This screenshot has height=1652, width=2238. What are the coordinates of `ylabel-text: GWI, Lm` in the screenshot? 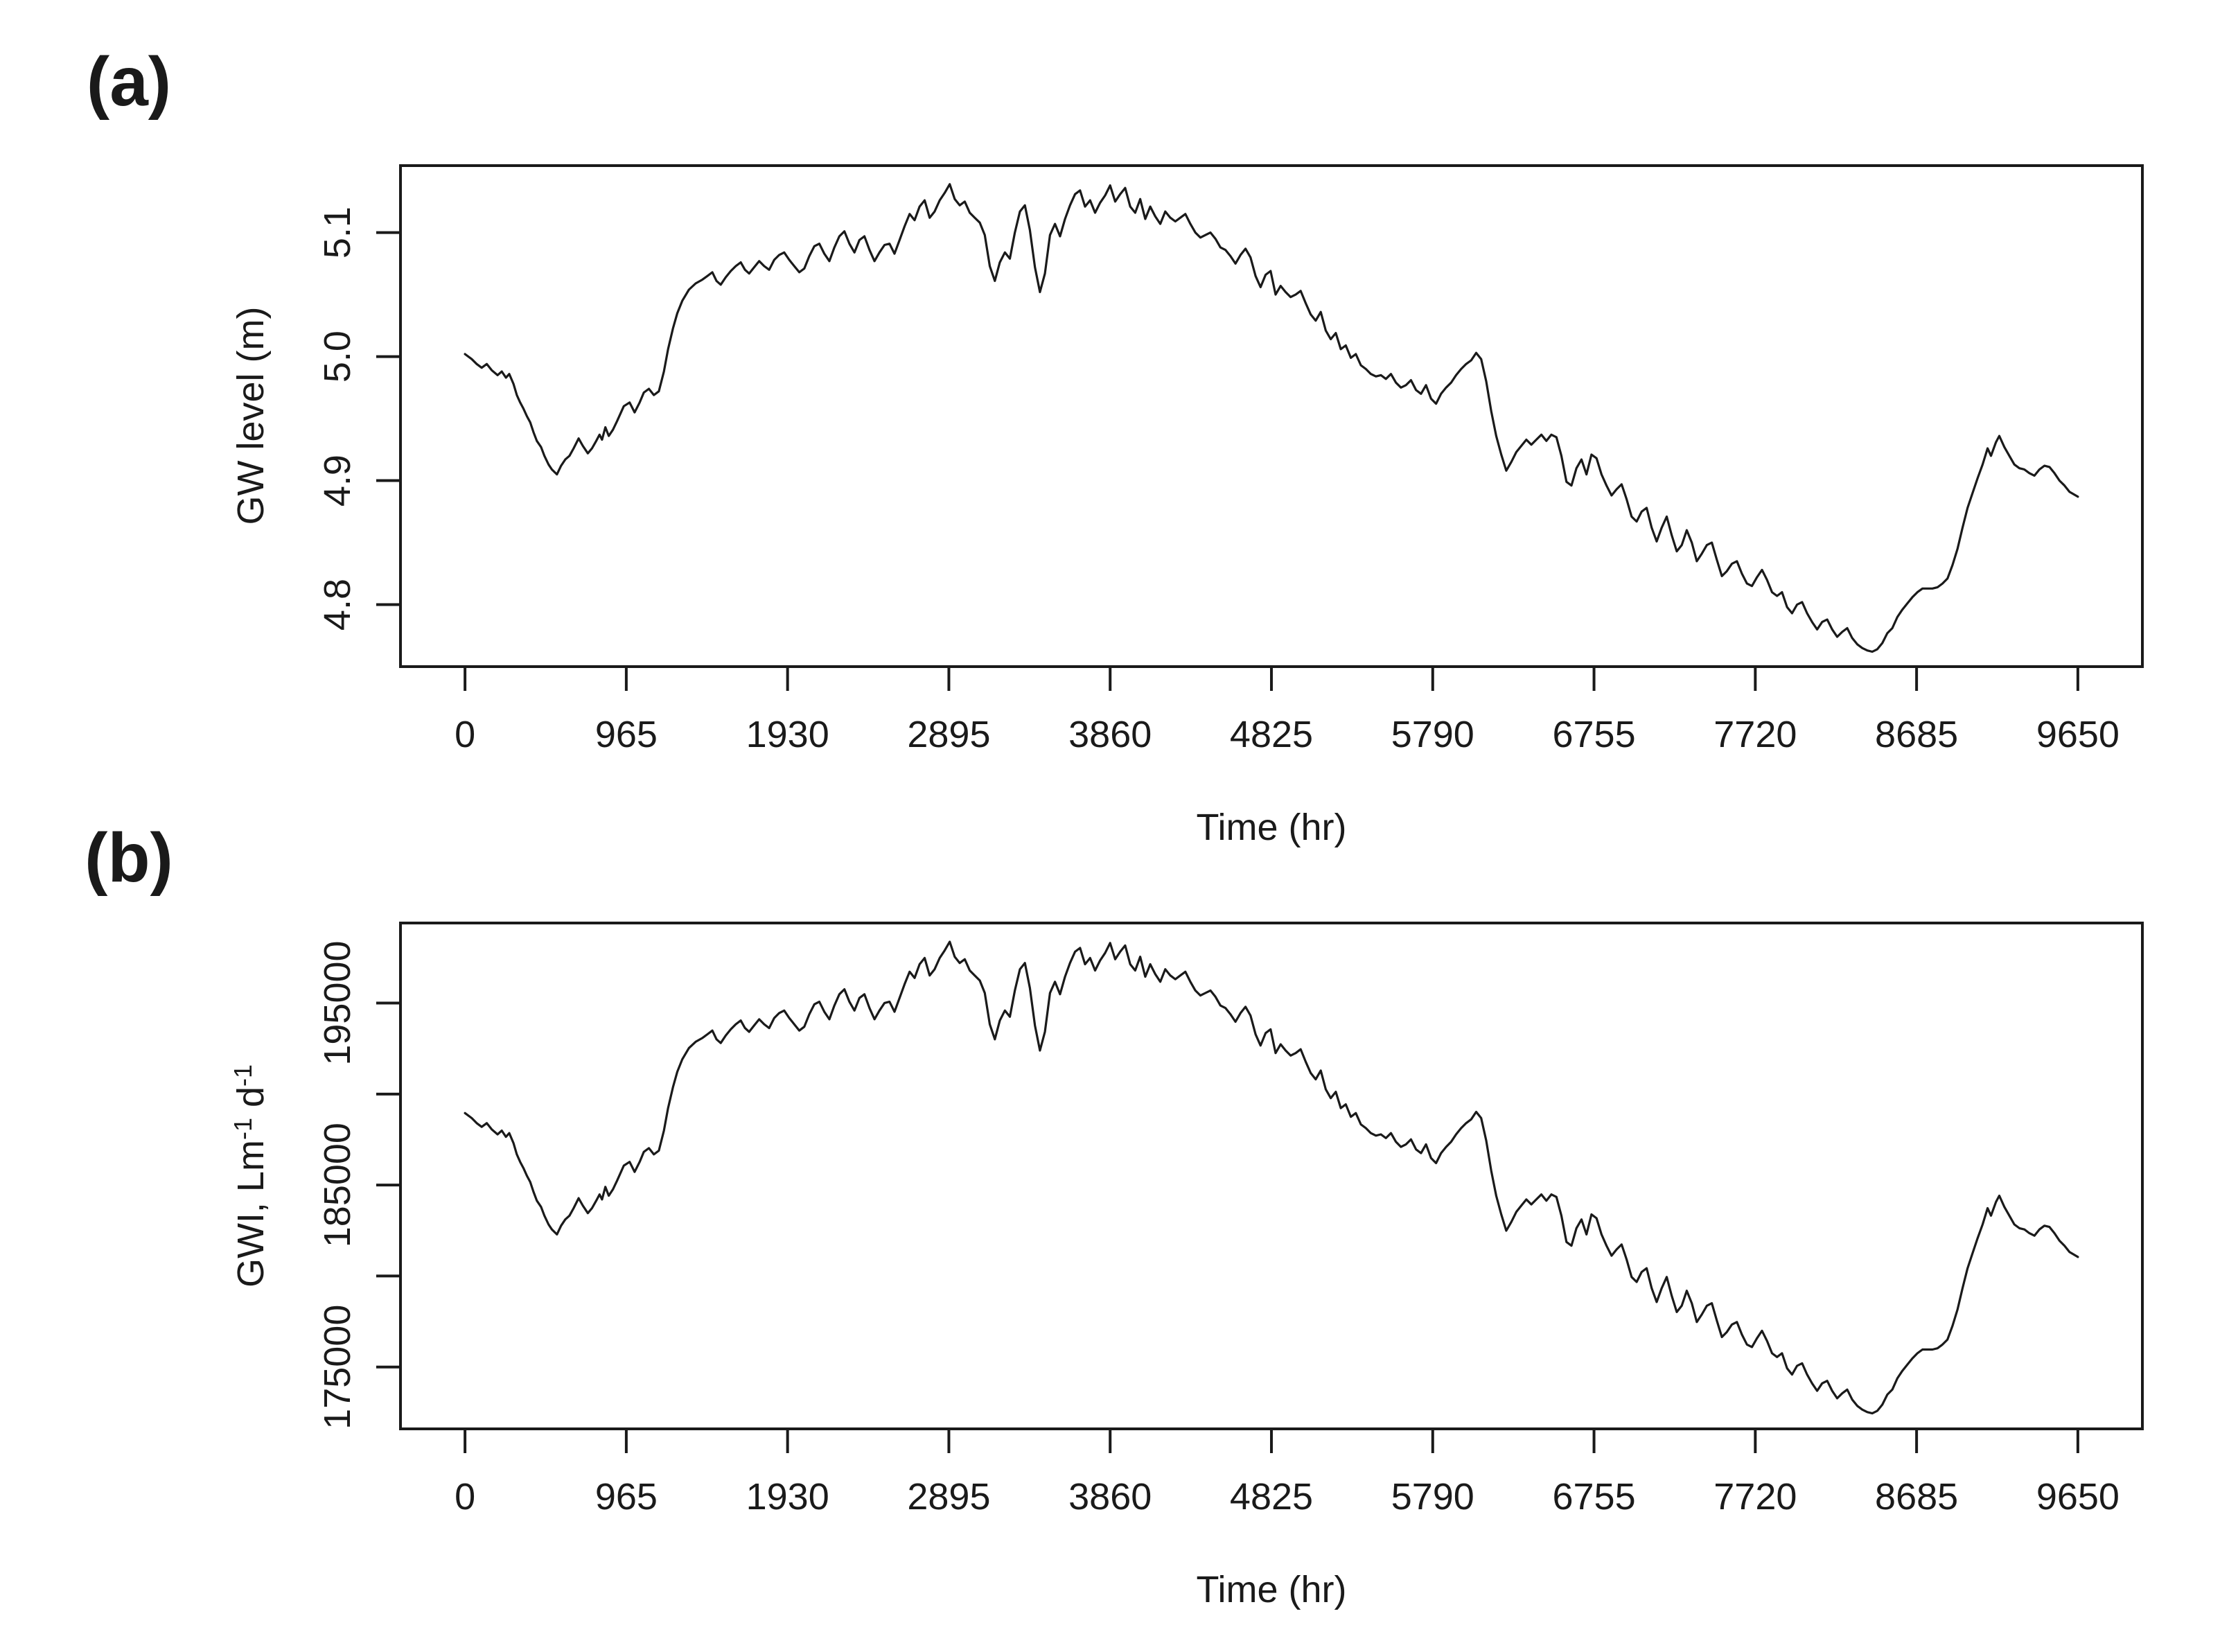 It's located at (251, 1214).